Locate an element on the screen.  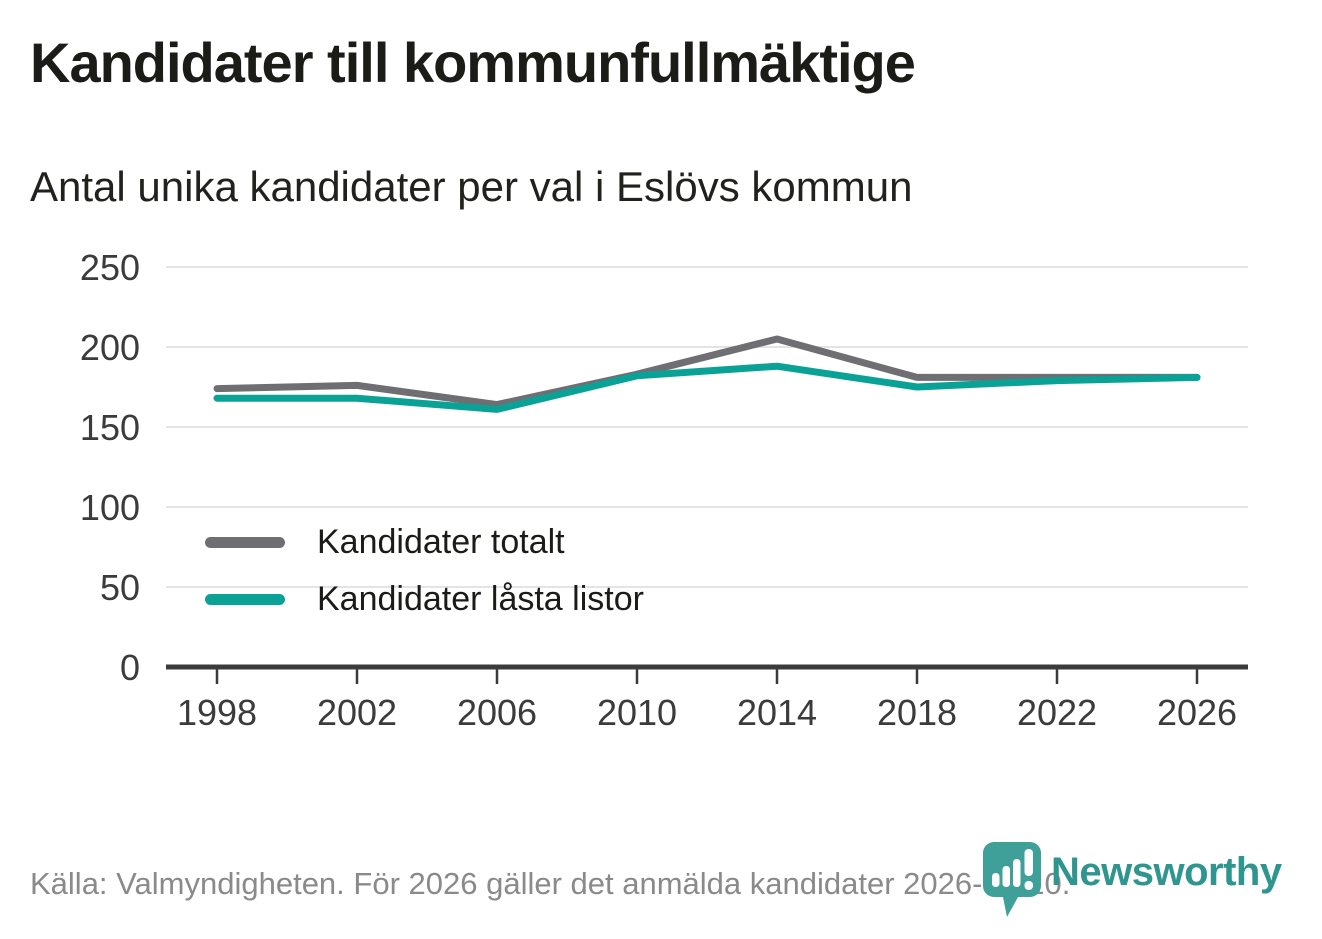
x-axis-label-2002: 2002 is located at coordinates (357, 712).